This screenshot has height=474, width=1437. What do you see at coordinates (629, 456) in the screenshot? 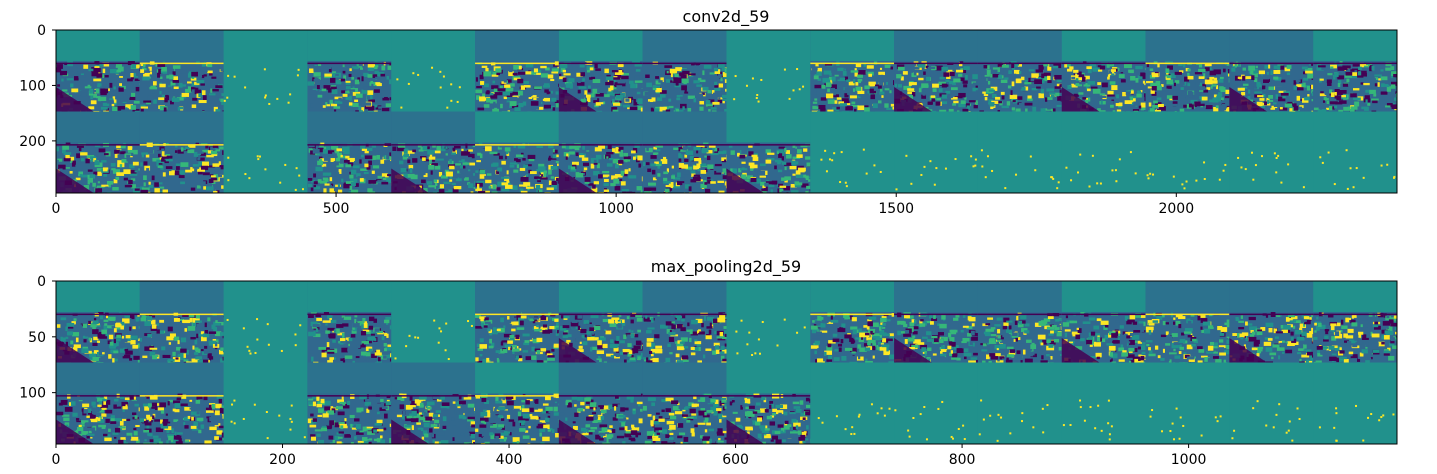
I see `x-axis: 0 200 400 600 800 1000` at bounding box center [629, 456].